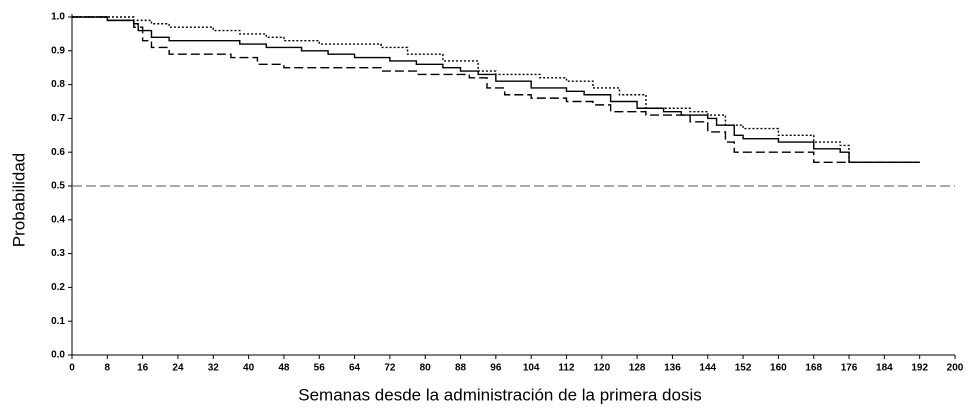  I want to click on y-tick-label: 0.4, so click(58, 219).